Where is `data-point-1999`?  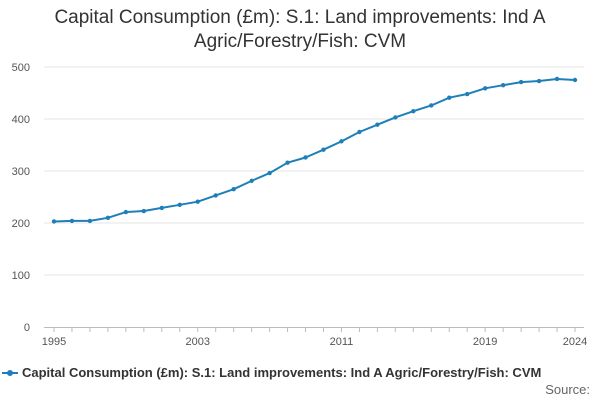 data-point-1999 is located at coordinates (126, 212).